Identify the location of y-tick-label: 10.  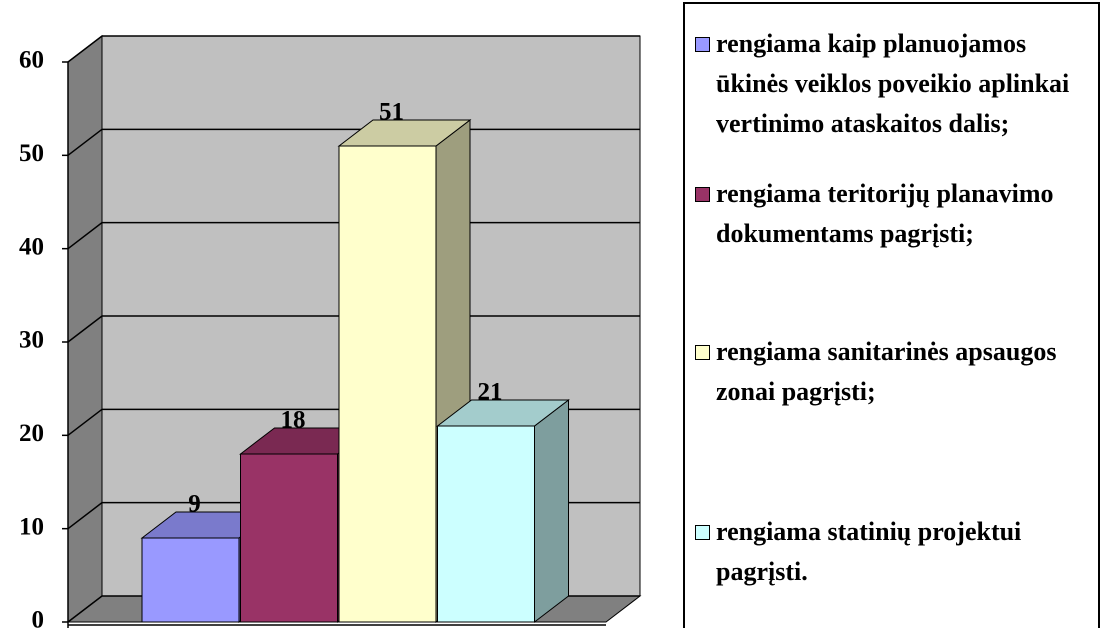
(31, 526).